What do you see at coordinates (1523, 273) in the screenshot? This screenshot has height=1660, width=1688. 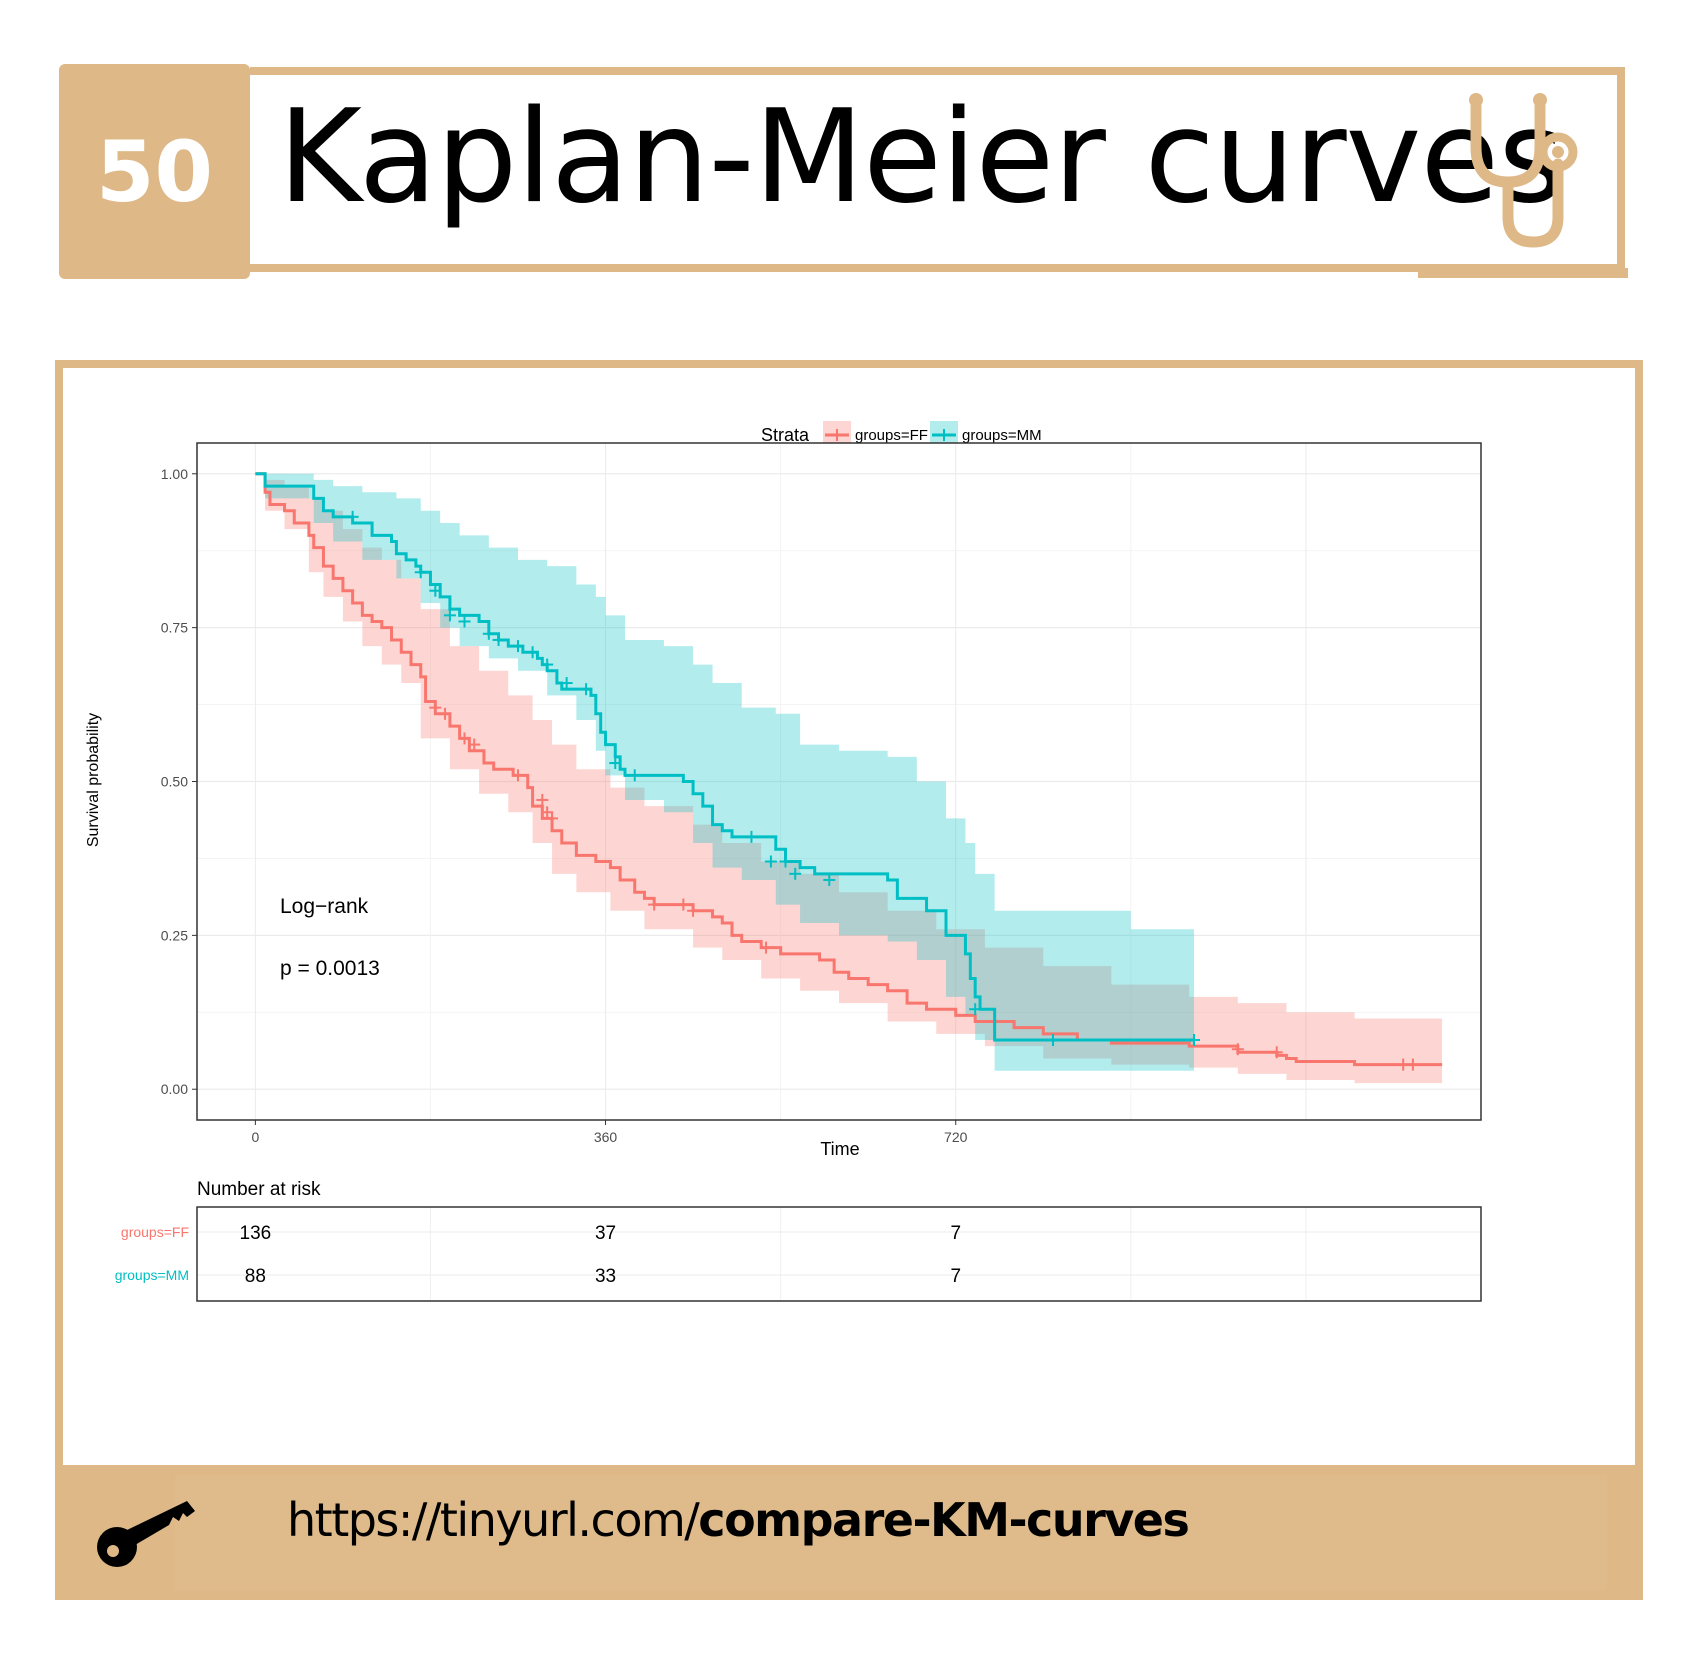 I see `header-underline` at bounding box center [1523, 273].